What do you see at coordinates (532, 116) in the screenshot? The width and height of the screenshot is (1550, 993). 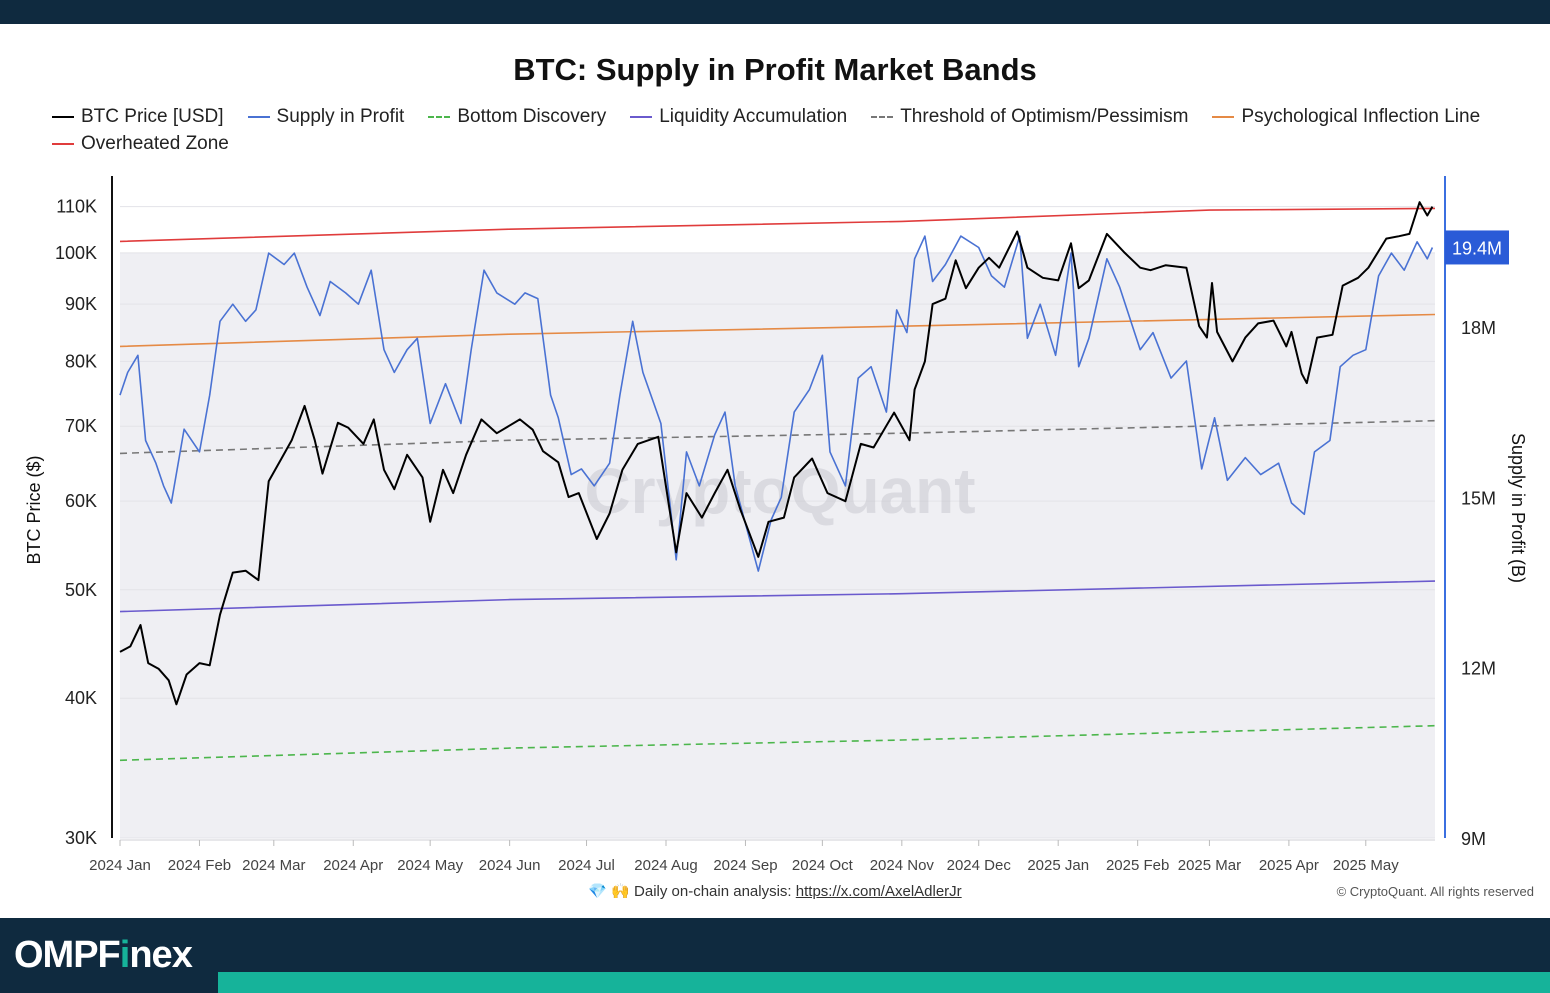 I see `legend-label: Bottom Discovery` at bounding box center [532, 116].